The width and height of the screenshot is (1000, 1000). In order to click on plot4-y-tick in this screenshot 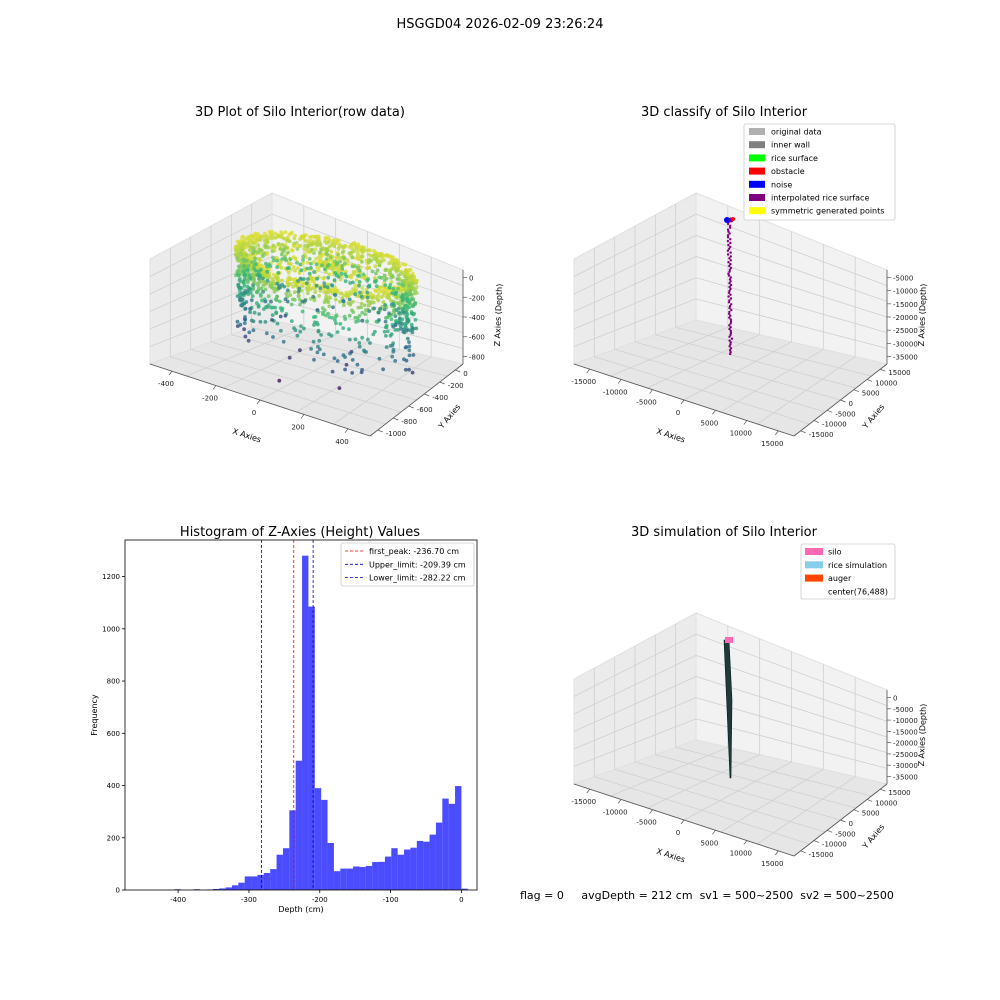, I will do `click(869, 800)`.